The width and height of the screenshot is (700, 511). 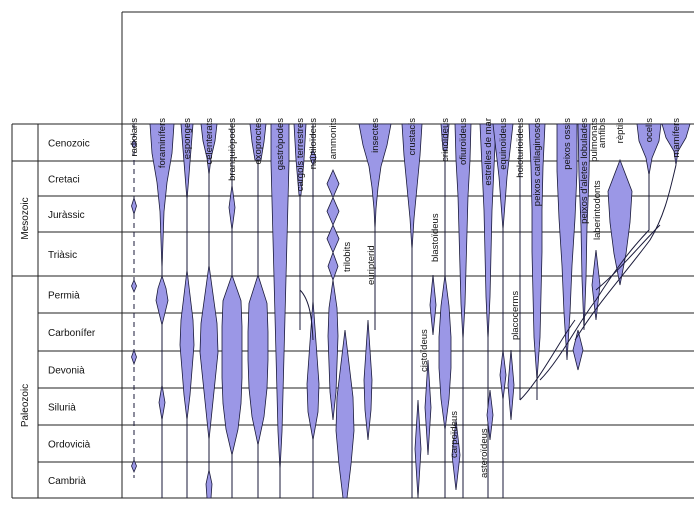 I want to click on group-label: foraminífers, so click(x=162, y=143).